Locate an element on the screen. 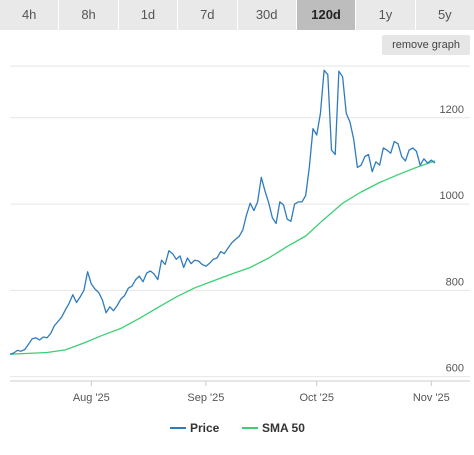 Image resolution: width=474 pixels, height=455 pixels. y-tick-label: 600 is located at coordinates (455, 369).